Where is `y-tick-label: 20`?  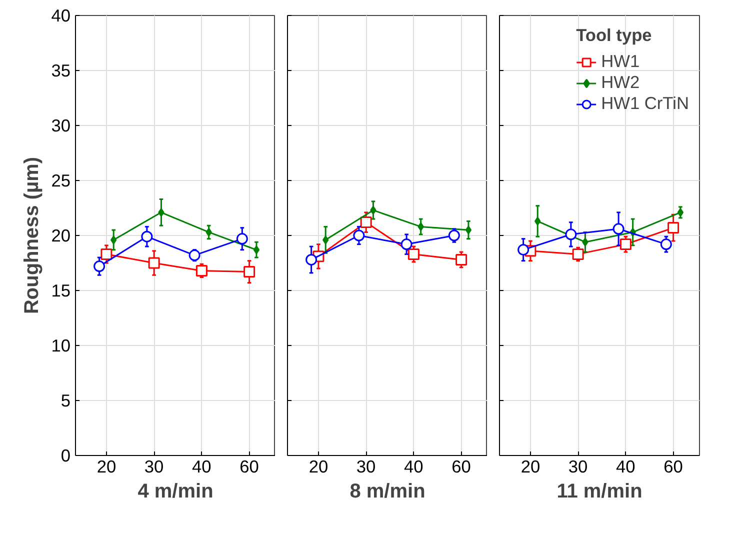
y-tick-label: 20 is located at coordinates (61, 236).